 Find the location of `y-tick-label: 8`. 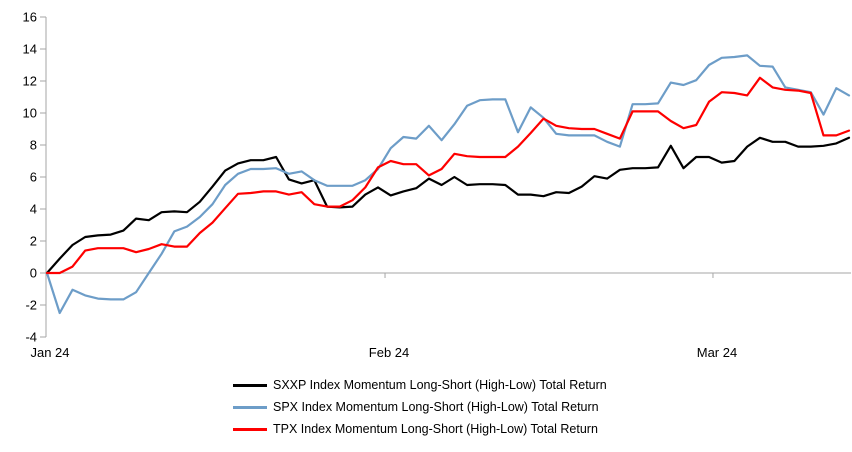

y-tick-label: 8 is located at coordinates (33, 145).